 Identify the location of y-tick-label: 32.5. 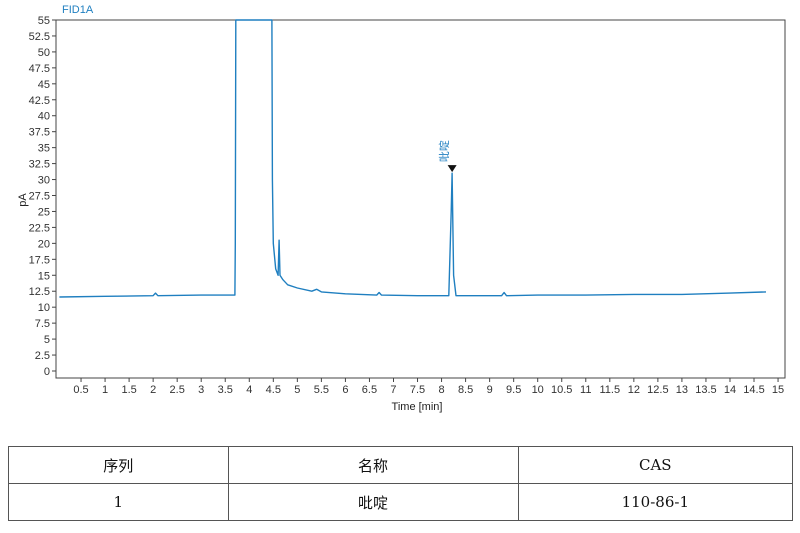
(39, 165).